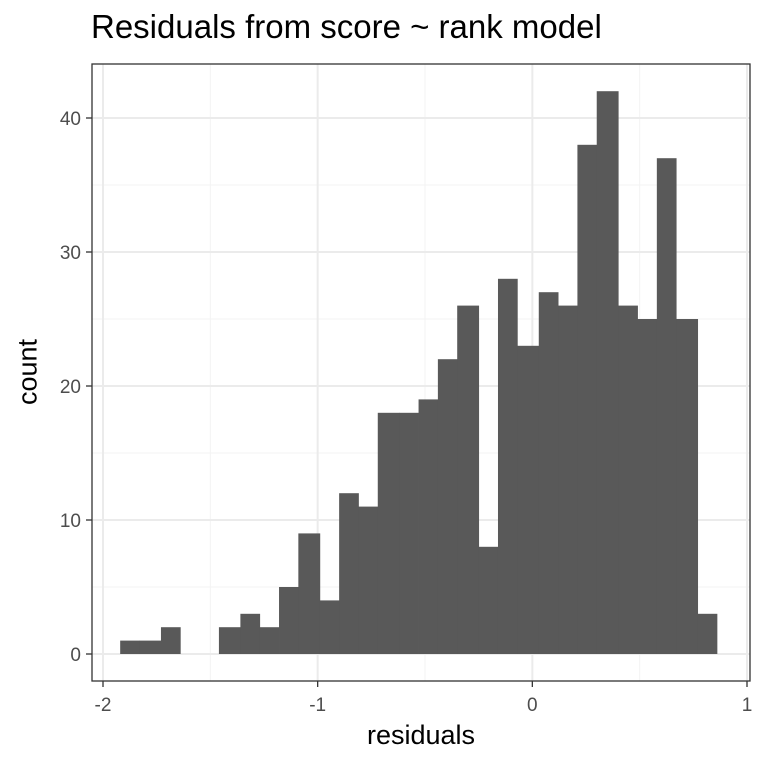 This screenshot has height=768, width=768. What do you see at coordinates (70, 521) in the screenshot?
I see `y-tick-label: 10` at bounding box center [70, 521].